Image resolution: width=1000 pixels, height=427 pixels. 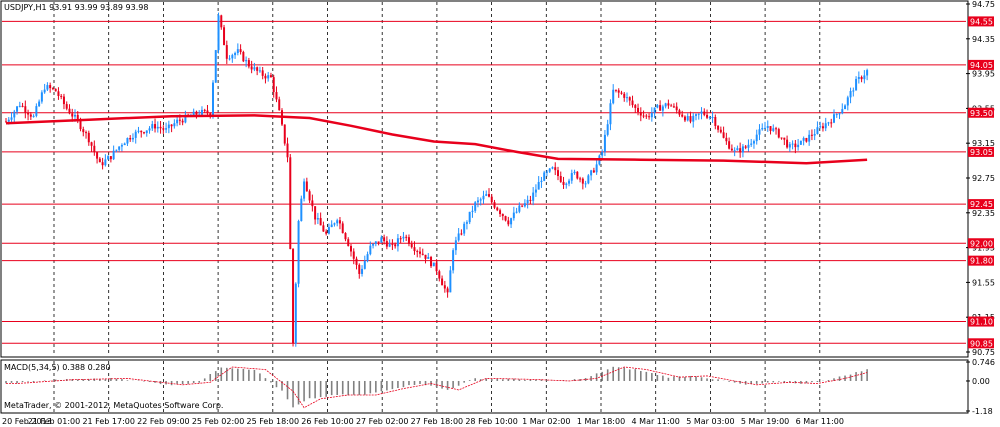 What do you see at coordinates (76, 7) in the screenshot?
I see `symbol-info: USDJPY,H1 93.91 93.99 93.89 93.98` at bounding box center [76, 7].